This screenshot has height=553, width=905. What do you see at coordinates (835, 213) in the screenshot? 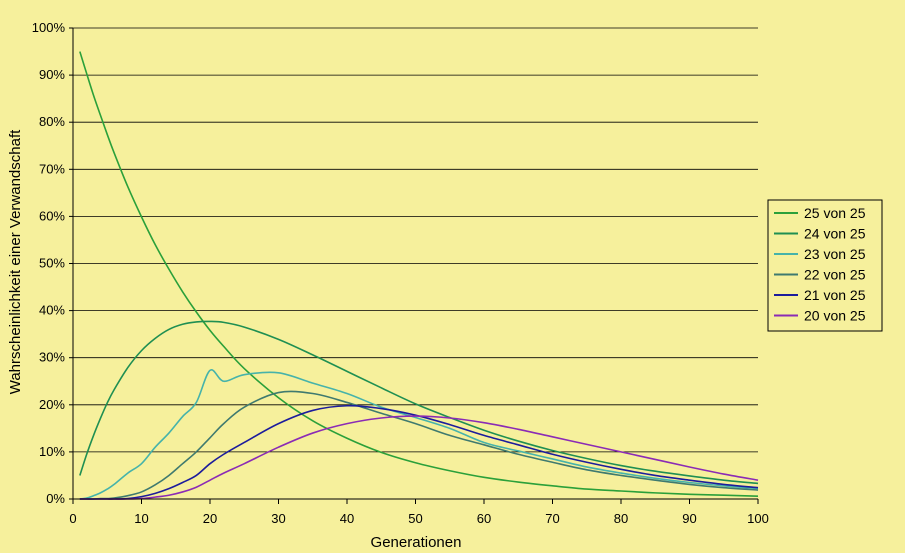
I see `legend-label: 25 von 25` at bounding box center [835, 213].